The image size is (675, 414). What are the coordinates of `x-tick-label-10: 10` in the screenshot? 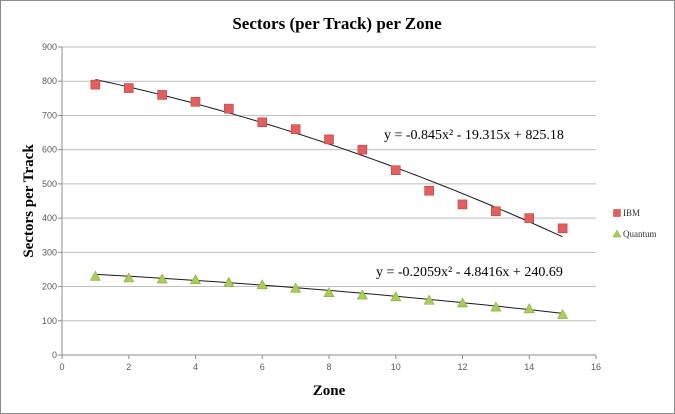 It's located at (396, 367).